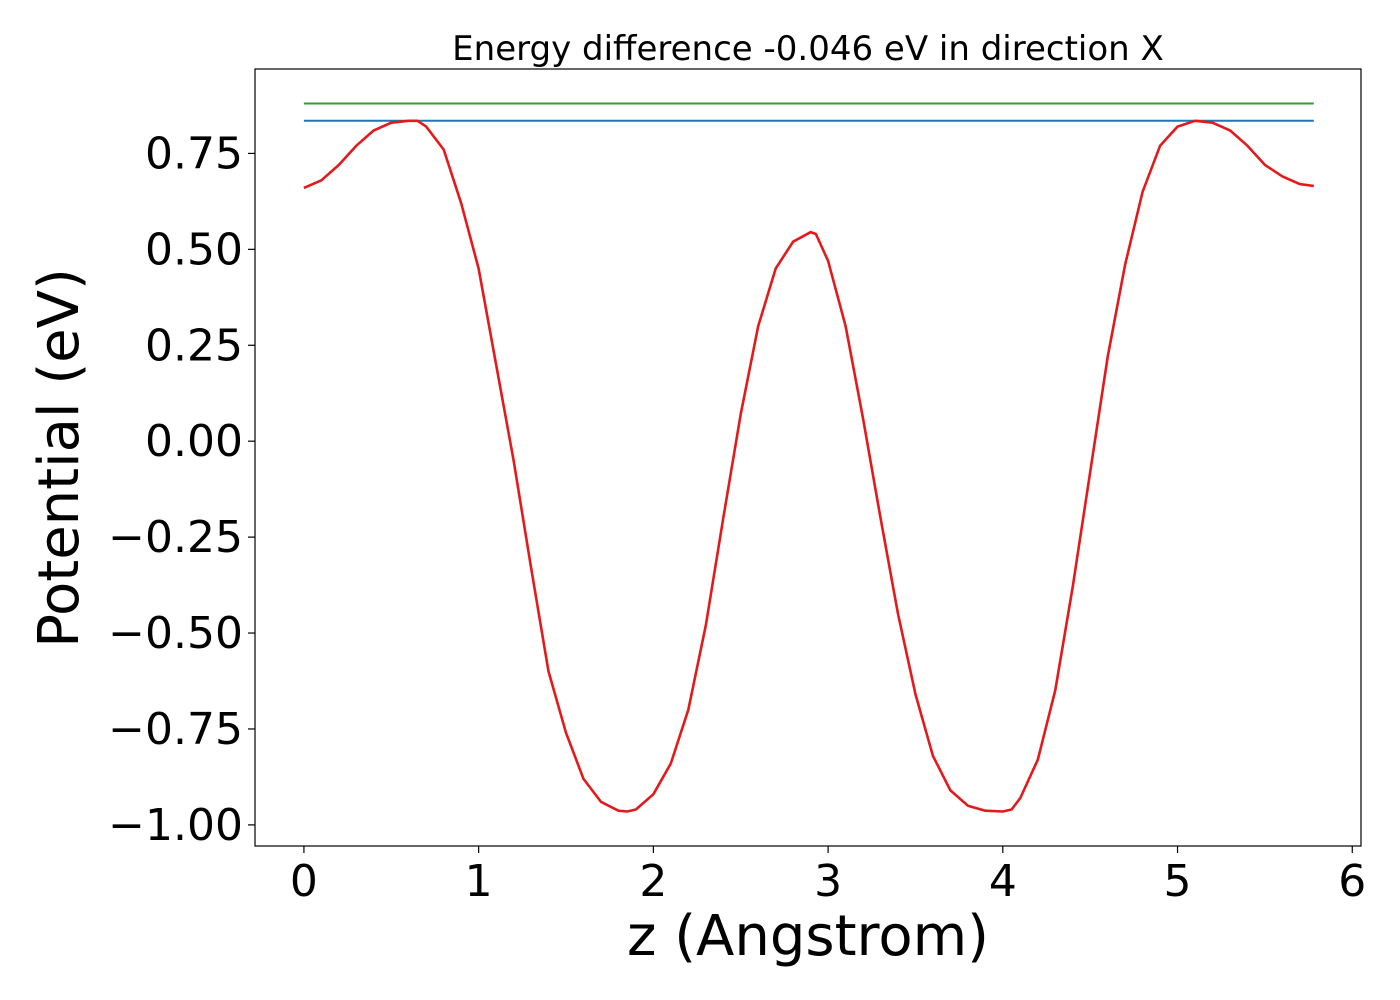 Image resolution: width=1400 pixels, height=1000 pixels. I want to click on y-tick-label: −1.00, so click(175, 825).